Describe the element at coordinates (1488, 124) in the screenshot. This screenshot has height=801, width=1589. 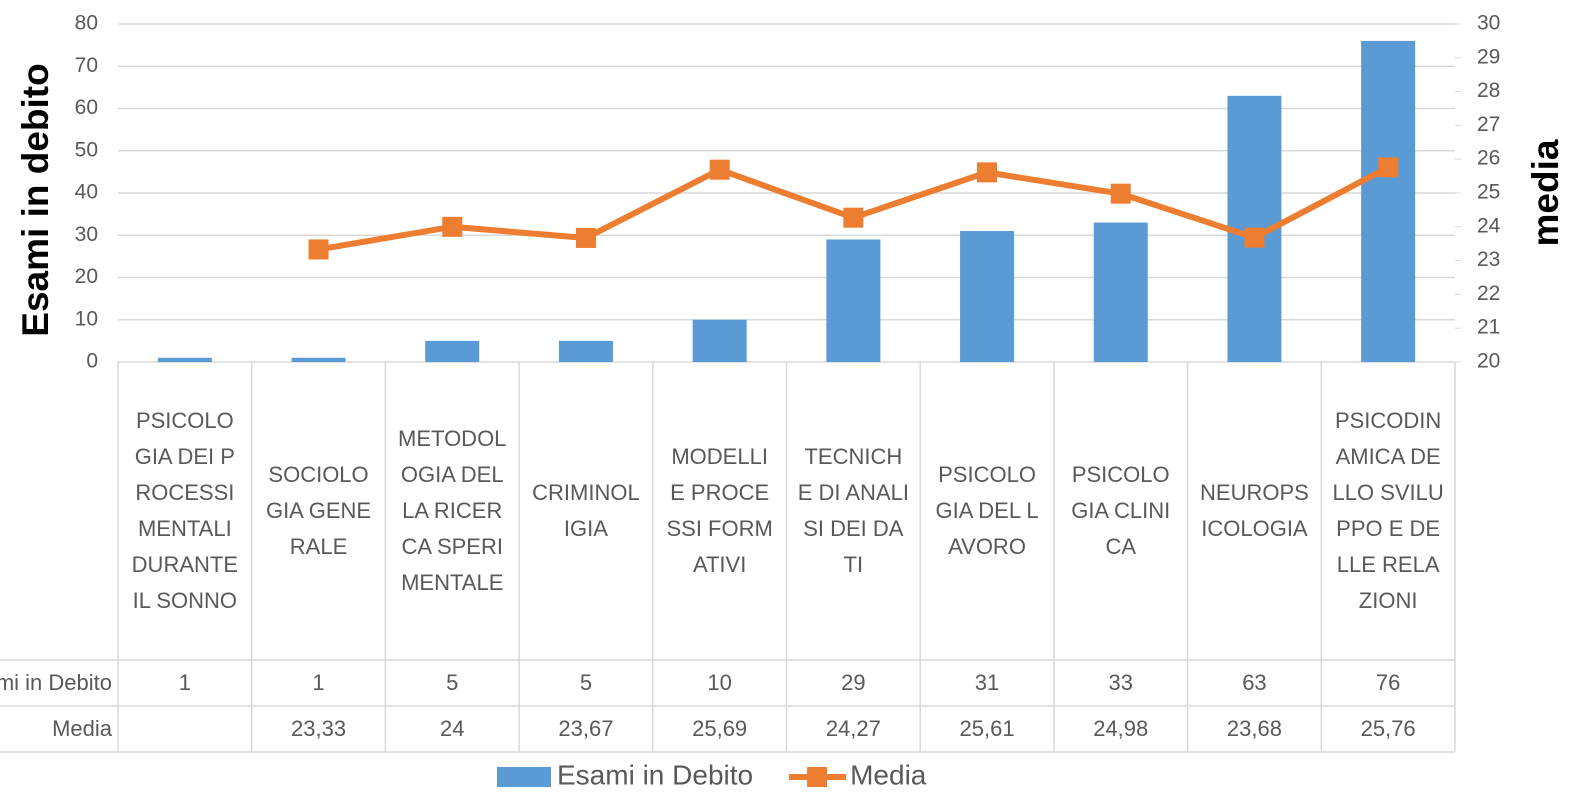
I see `y2-tick-label: 27` at that location.